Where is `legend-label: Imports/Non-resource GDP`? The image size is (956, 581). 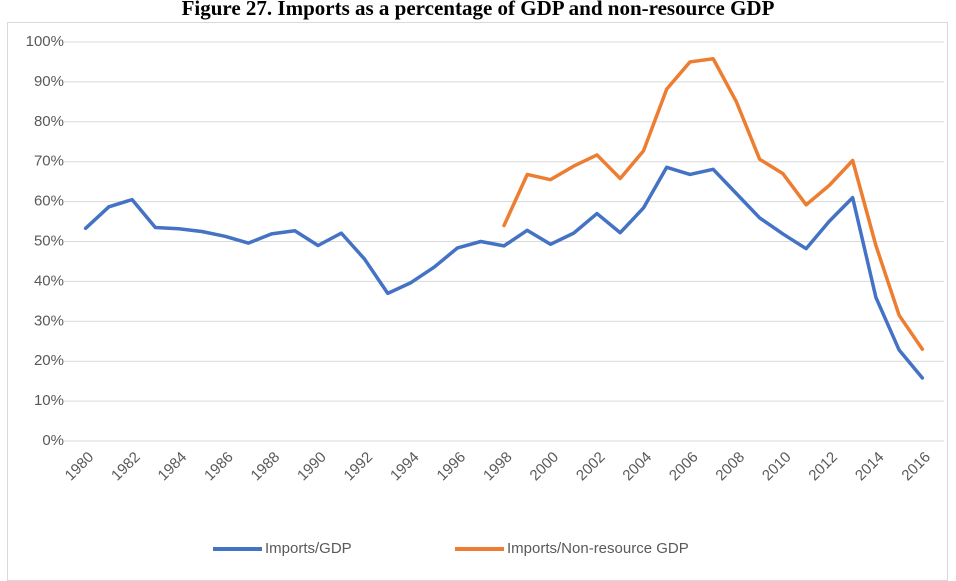 legend-label: Imports/Non-resource GDP is located at coordinates (598, 548).